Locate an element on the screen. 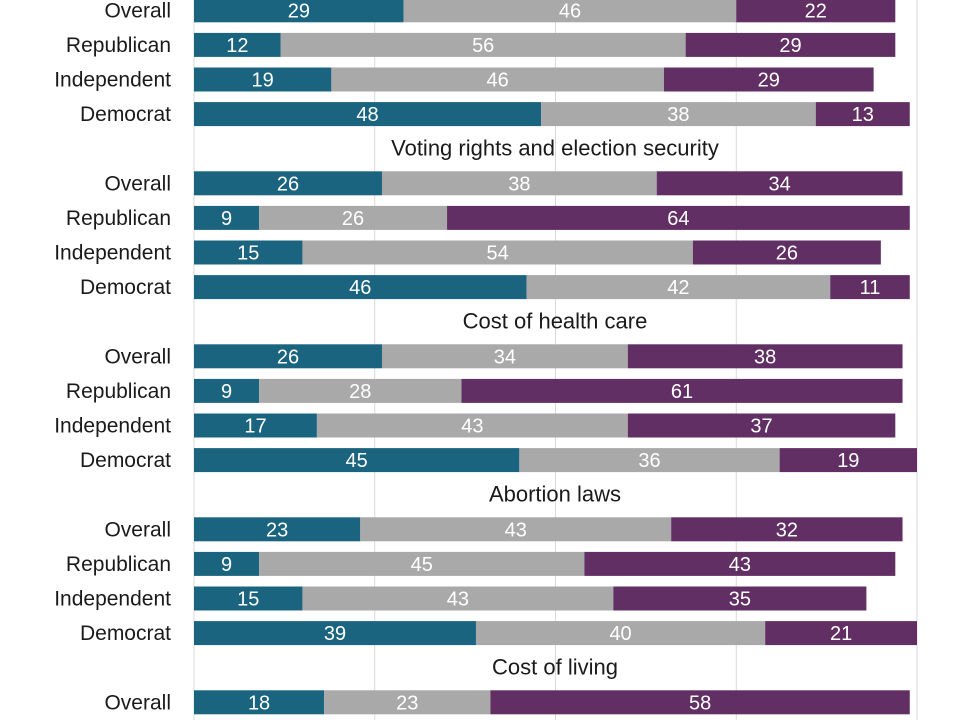 This screenshot has width=980, height=720. data-label: 18 is located at coordinates (259, 703).